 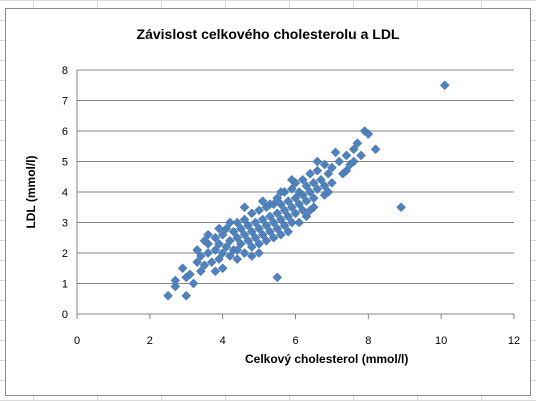 What do you see at coordinates (65, 254) in the screenshot?
I see `y-tick-label: 2` at bounding box center [65, 254].